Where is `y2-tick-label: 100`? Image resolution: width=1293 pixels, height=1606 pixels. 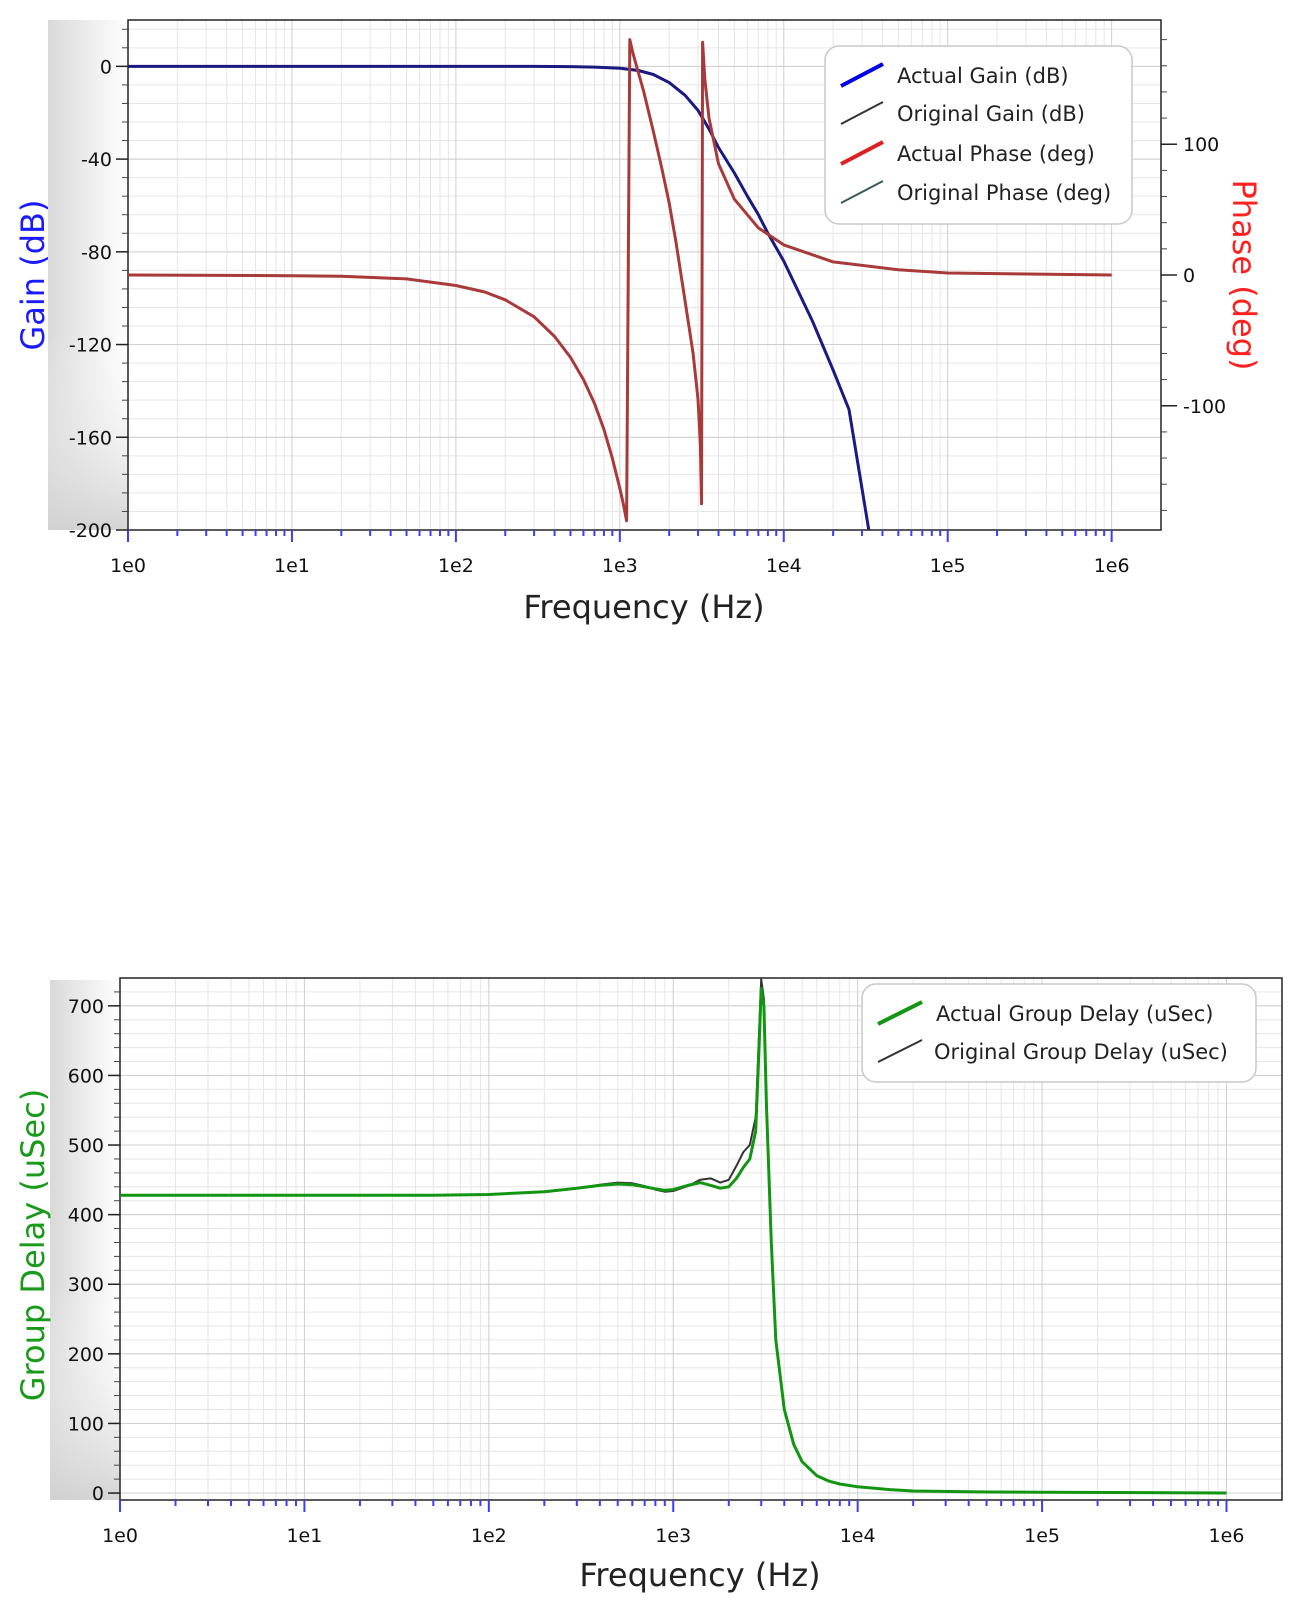 y2-tick-label: 100 is located at coordinates (1201, 145).